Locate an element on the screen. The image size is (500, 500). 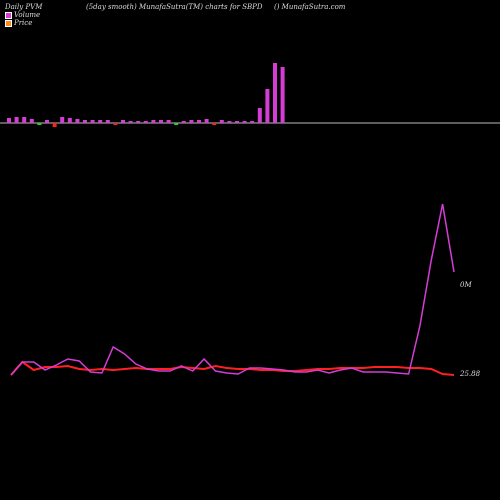
price-axis-label: 25.88 is located at coordinates (470, 374).